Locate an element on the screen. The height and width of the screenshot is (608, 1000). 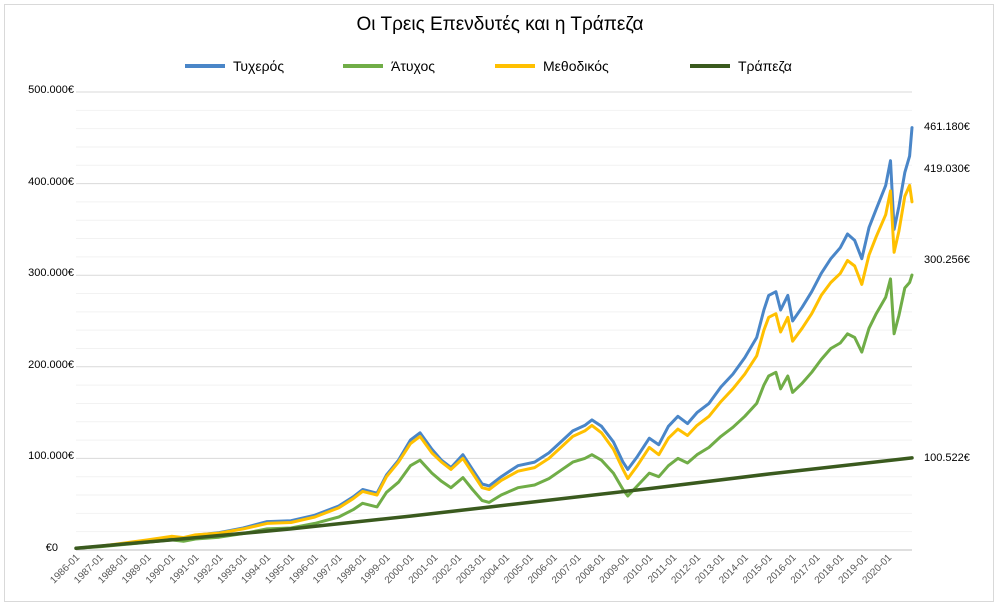
end-label-2: 419.030€ is located at coordinates (947, 169).